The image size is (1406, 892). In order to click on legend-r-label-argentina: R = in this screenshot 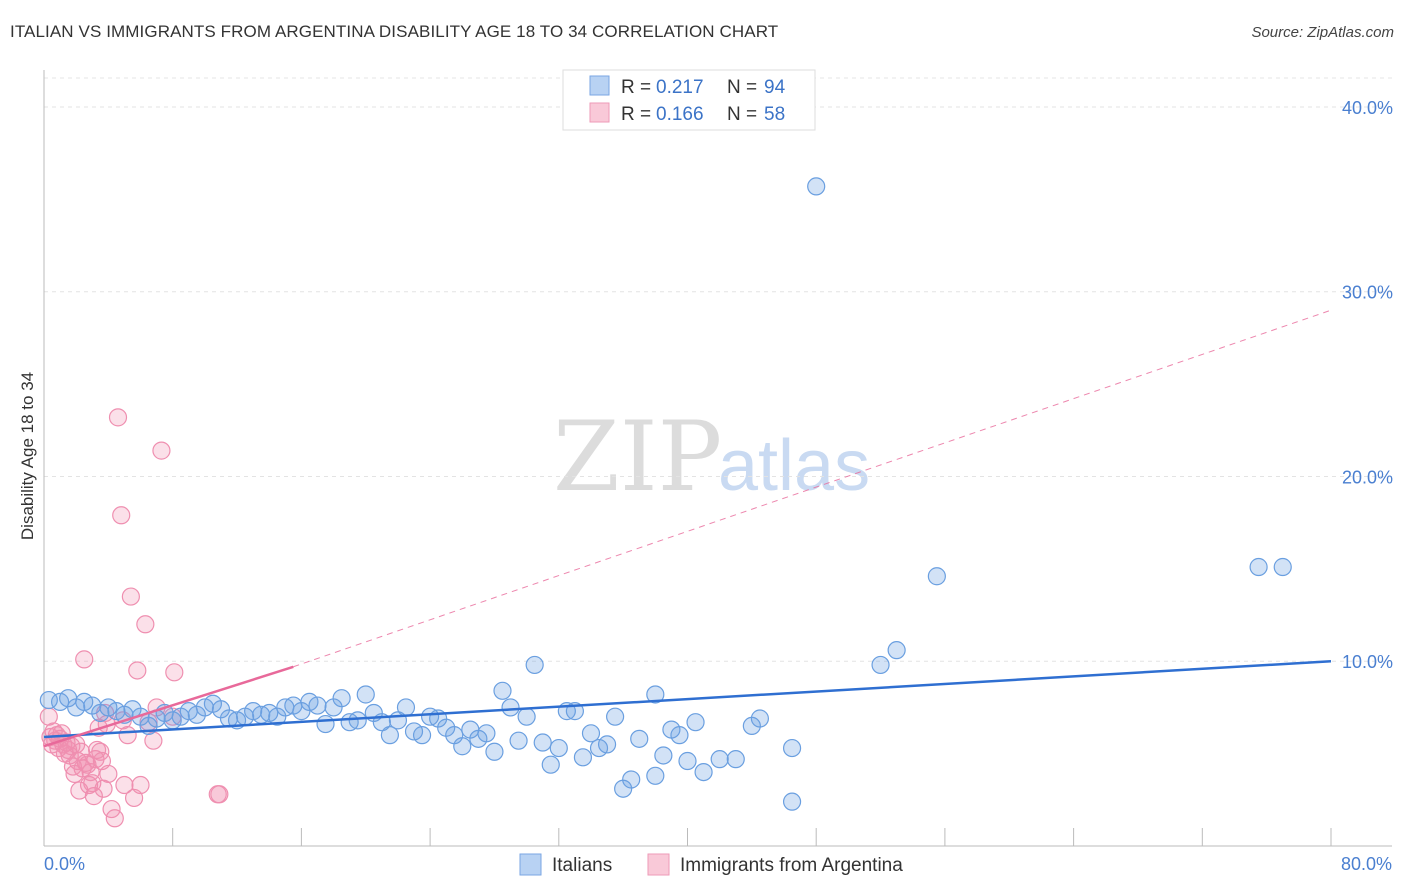, I will do `click(636, 114)`.